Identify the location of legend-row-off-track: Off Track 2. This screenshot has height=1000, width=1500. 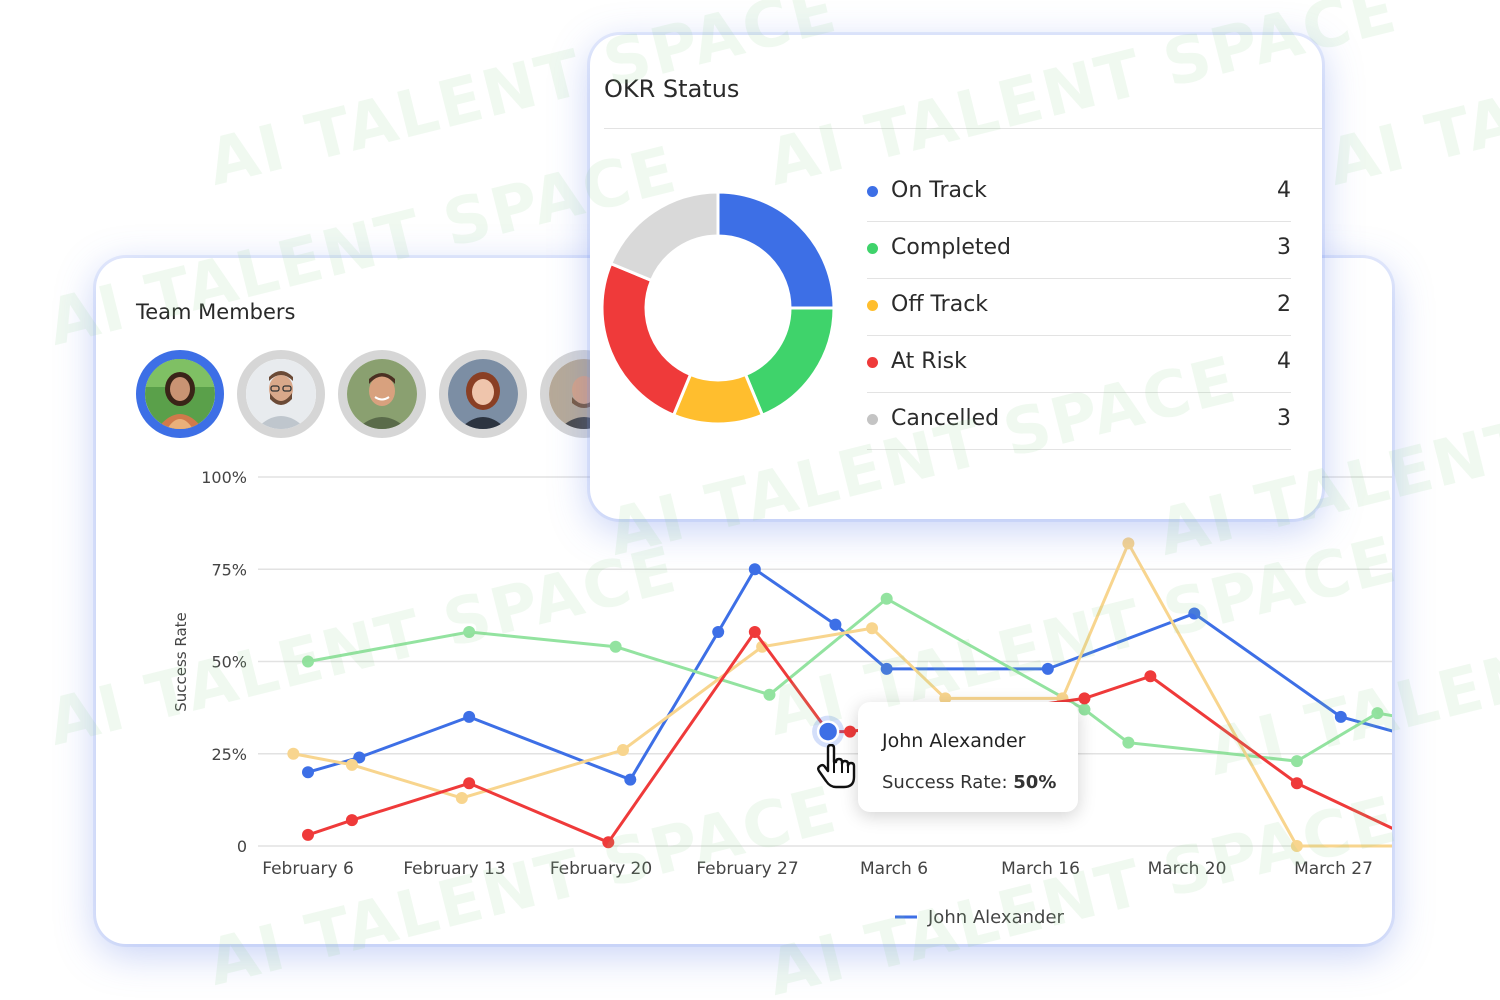
(1079, 307).